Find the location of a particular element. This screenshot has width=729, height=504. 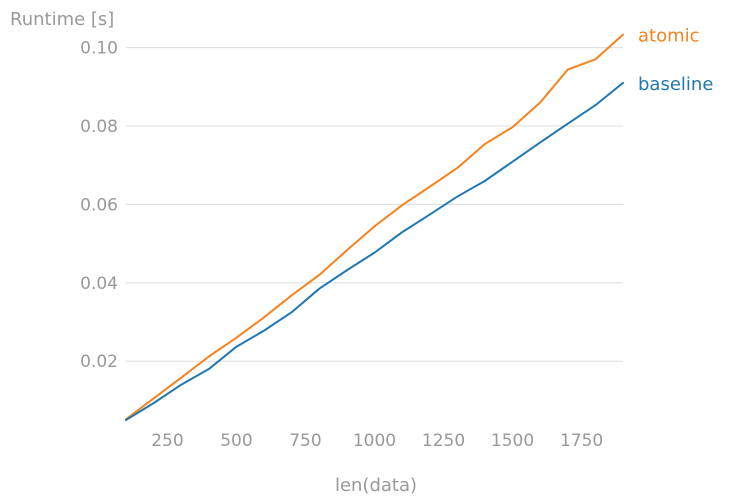

x-tick-label: 1250 is located at coordinates (443, 441).